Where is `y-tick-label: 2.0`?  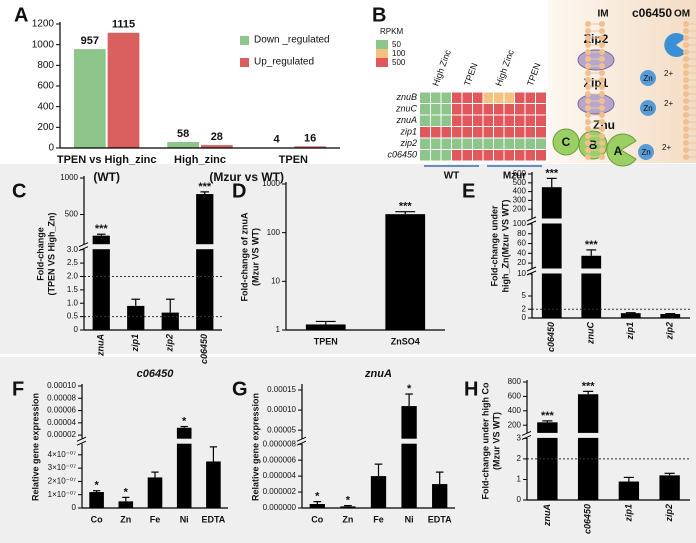 y-tick-label: 2.0 is located at coordinates (73, 276).